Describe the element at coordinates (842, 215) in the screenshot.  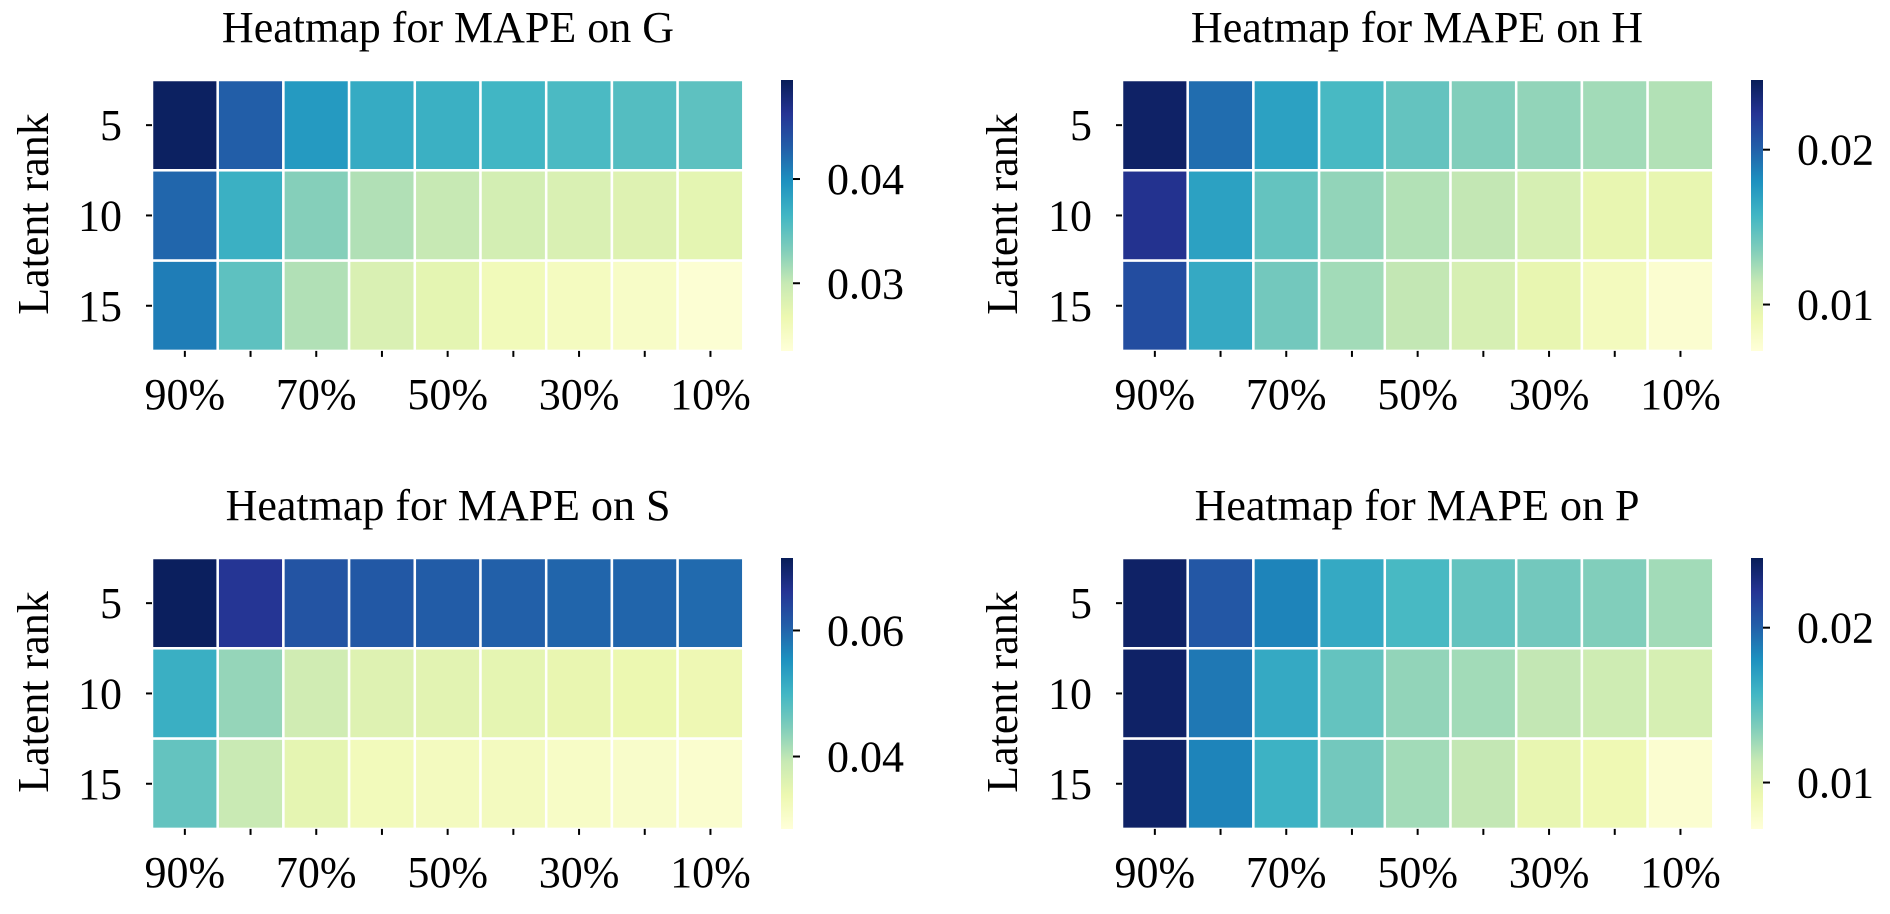
I see `colorbar: 0.04 0.03` at that location.